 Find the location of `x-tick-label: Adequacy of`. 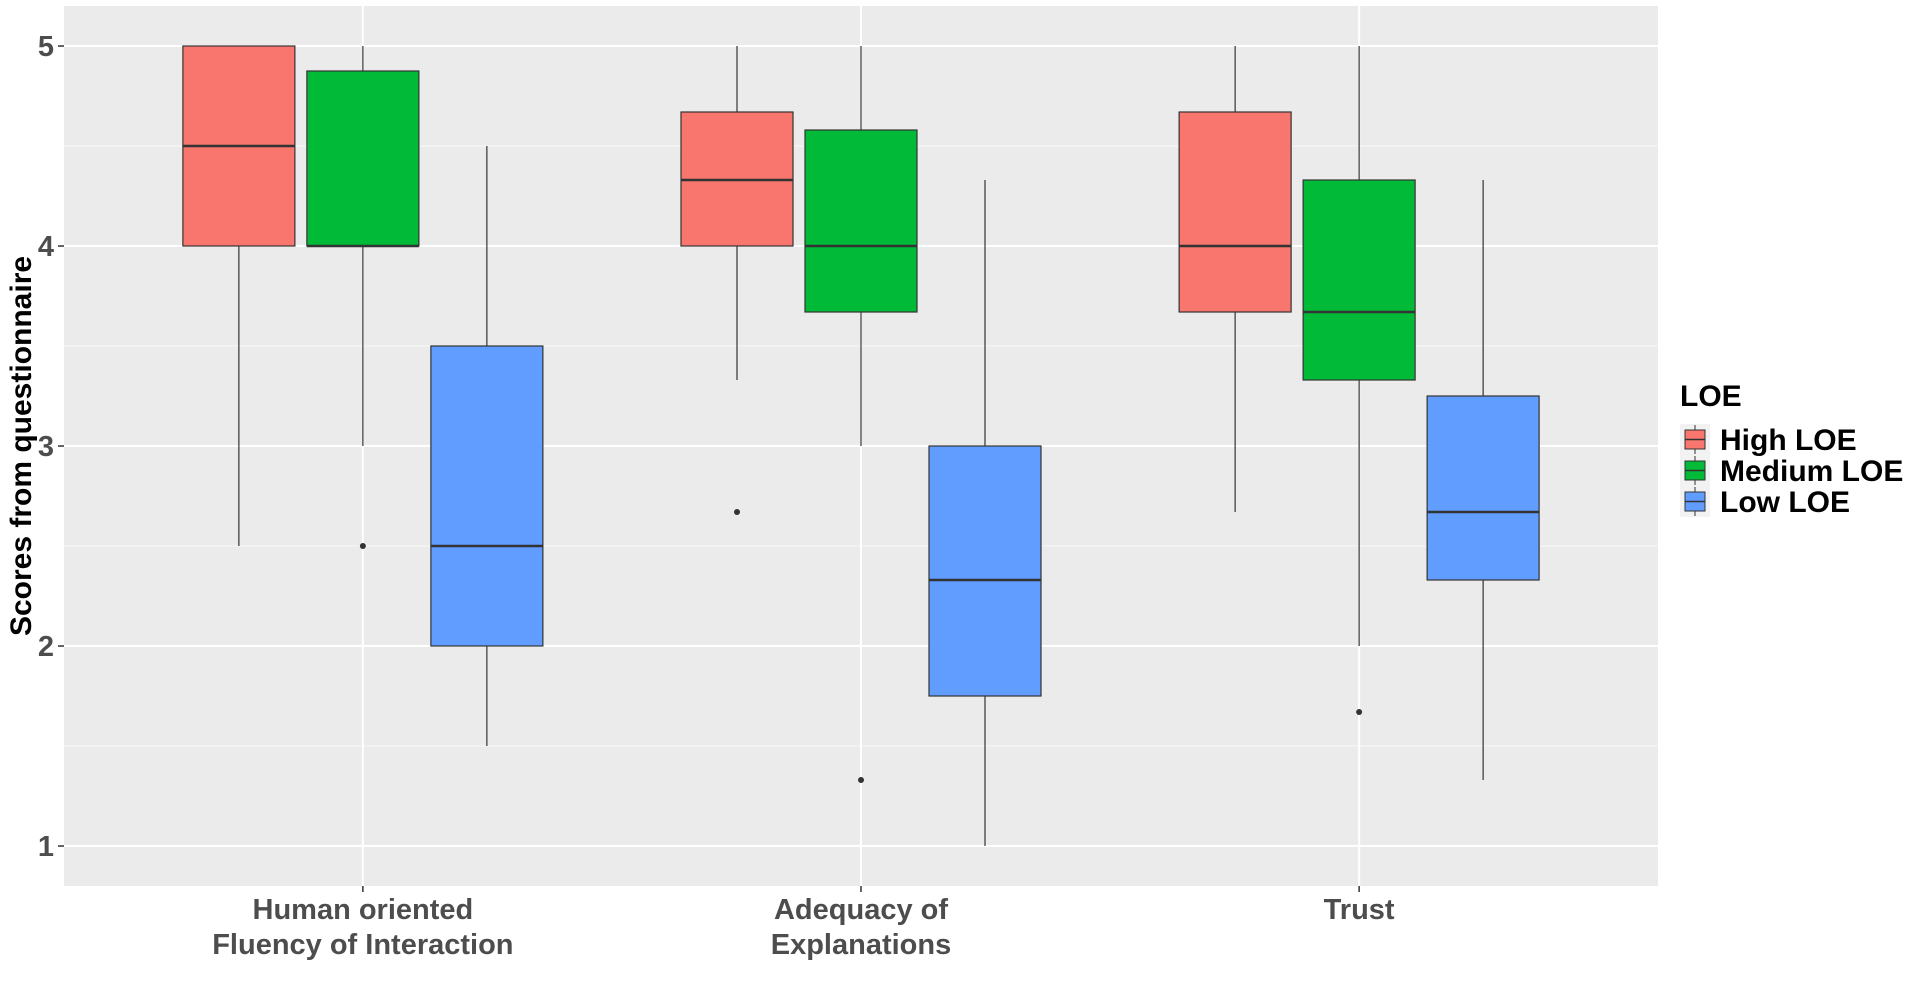

x-tick-label: Adequacy of is located at coordinates (861, 910).